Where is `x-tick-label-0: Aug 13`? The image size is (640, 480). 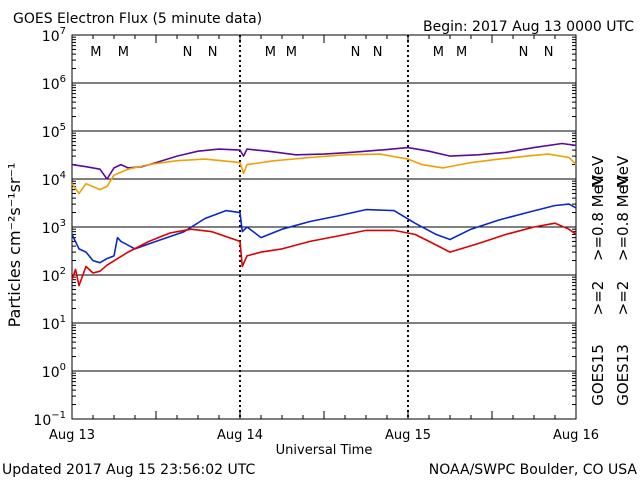
x-tick-label-0: Aug 13 is located at coordinates (72, 435).